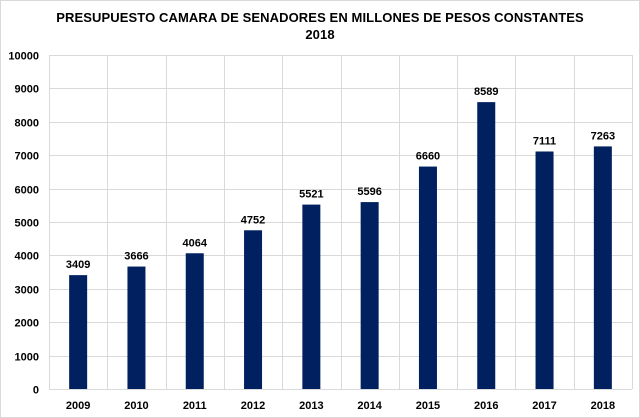 This screenshot has width=640, height=418. What do you see at coordinates (311, 406) in the screenshot?
I see `x-tick-label: 2013` at bounding box center [311, 406].